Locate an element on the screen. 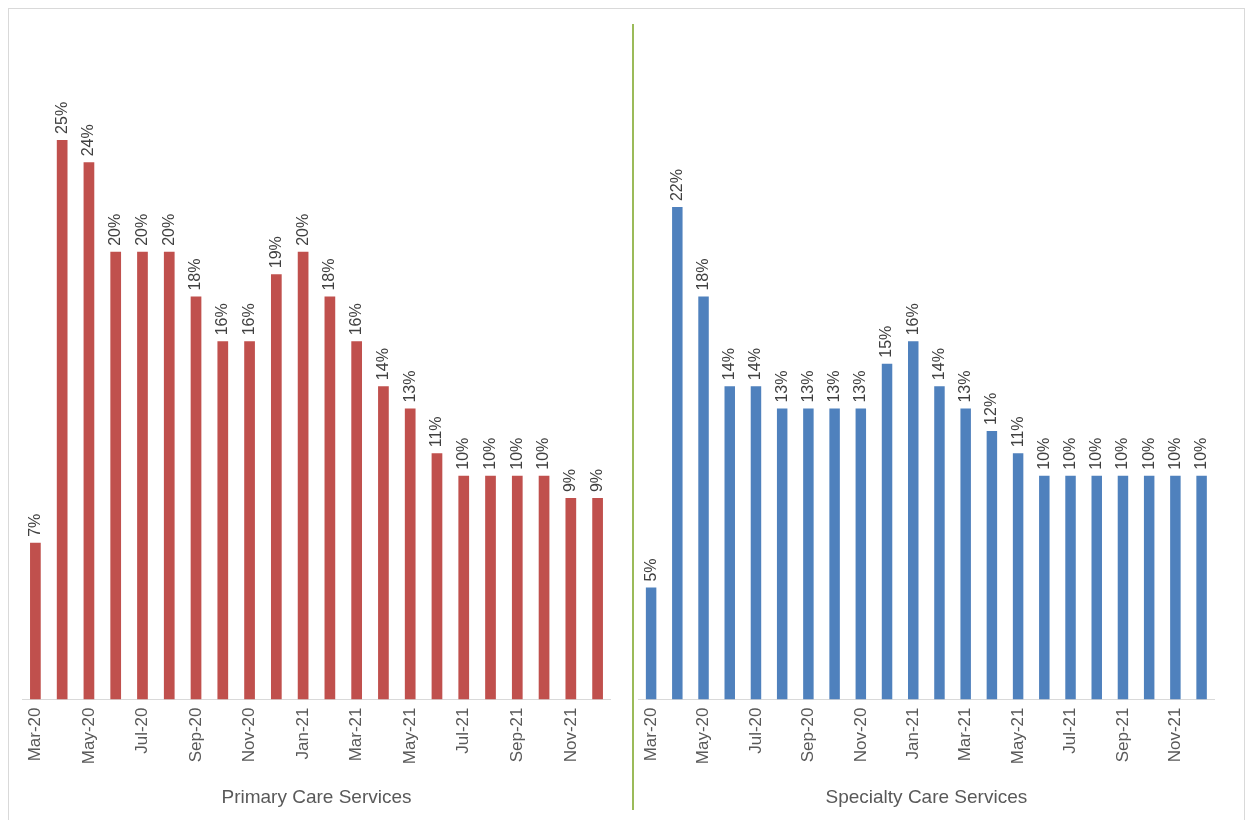  data-label: 22% is located at coordinates (676, 185).